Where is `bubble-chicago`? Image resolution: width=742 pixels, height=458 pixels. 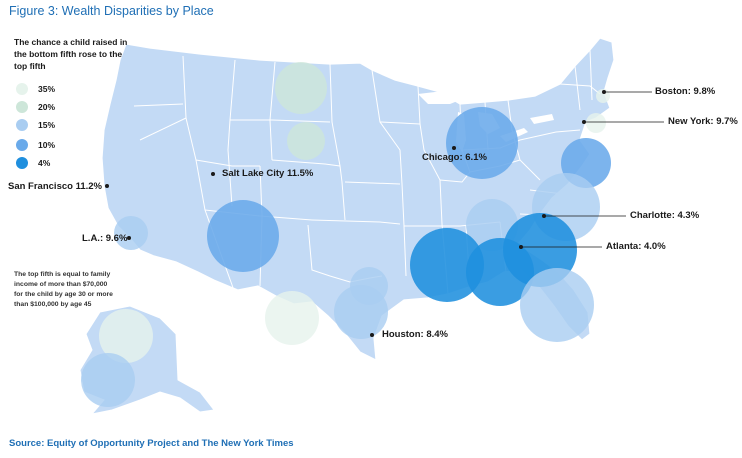
bubble-chicago is located at coordinates (482, 143).